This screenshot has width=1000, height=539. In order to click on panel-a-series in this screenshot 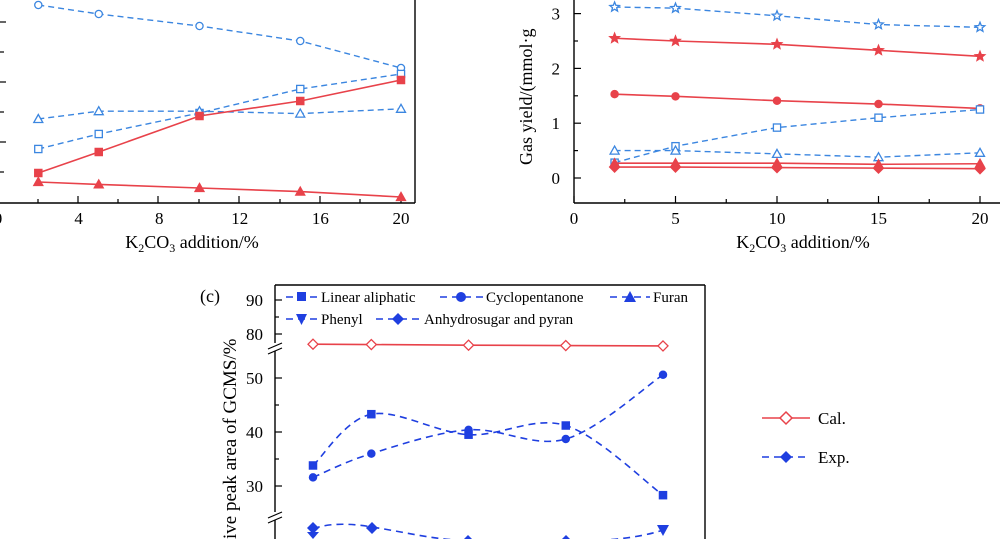, I will do `click(219, 101)`.